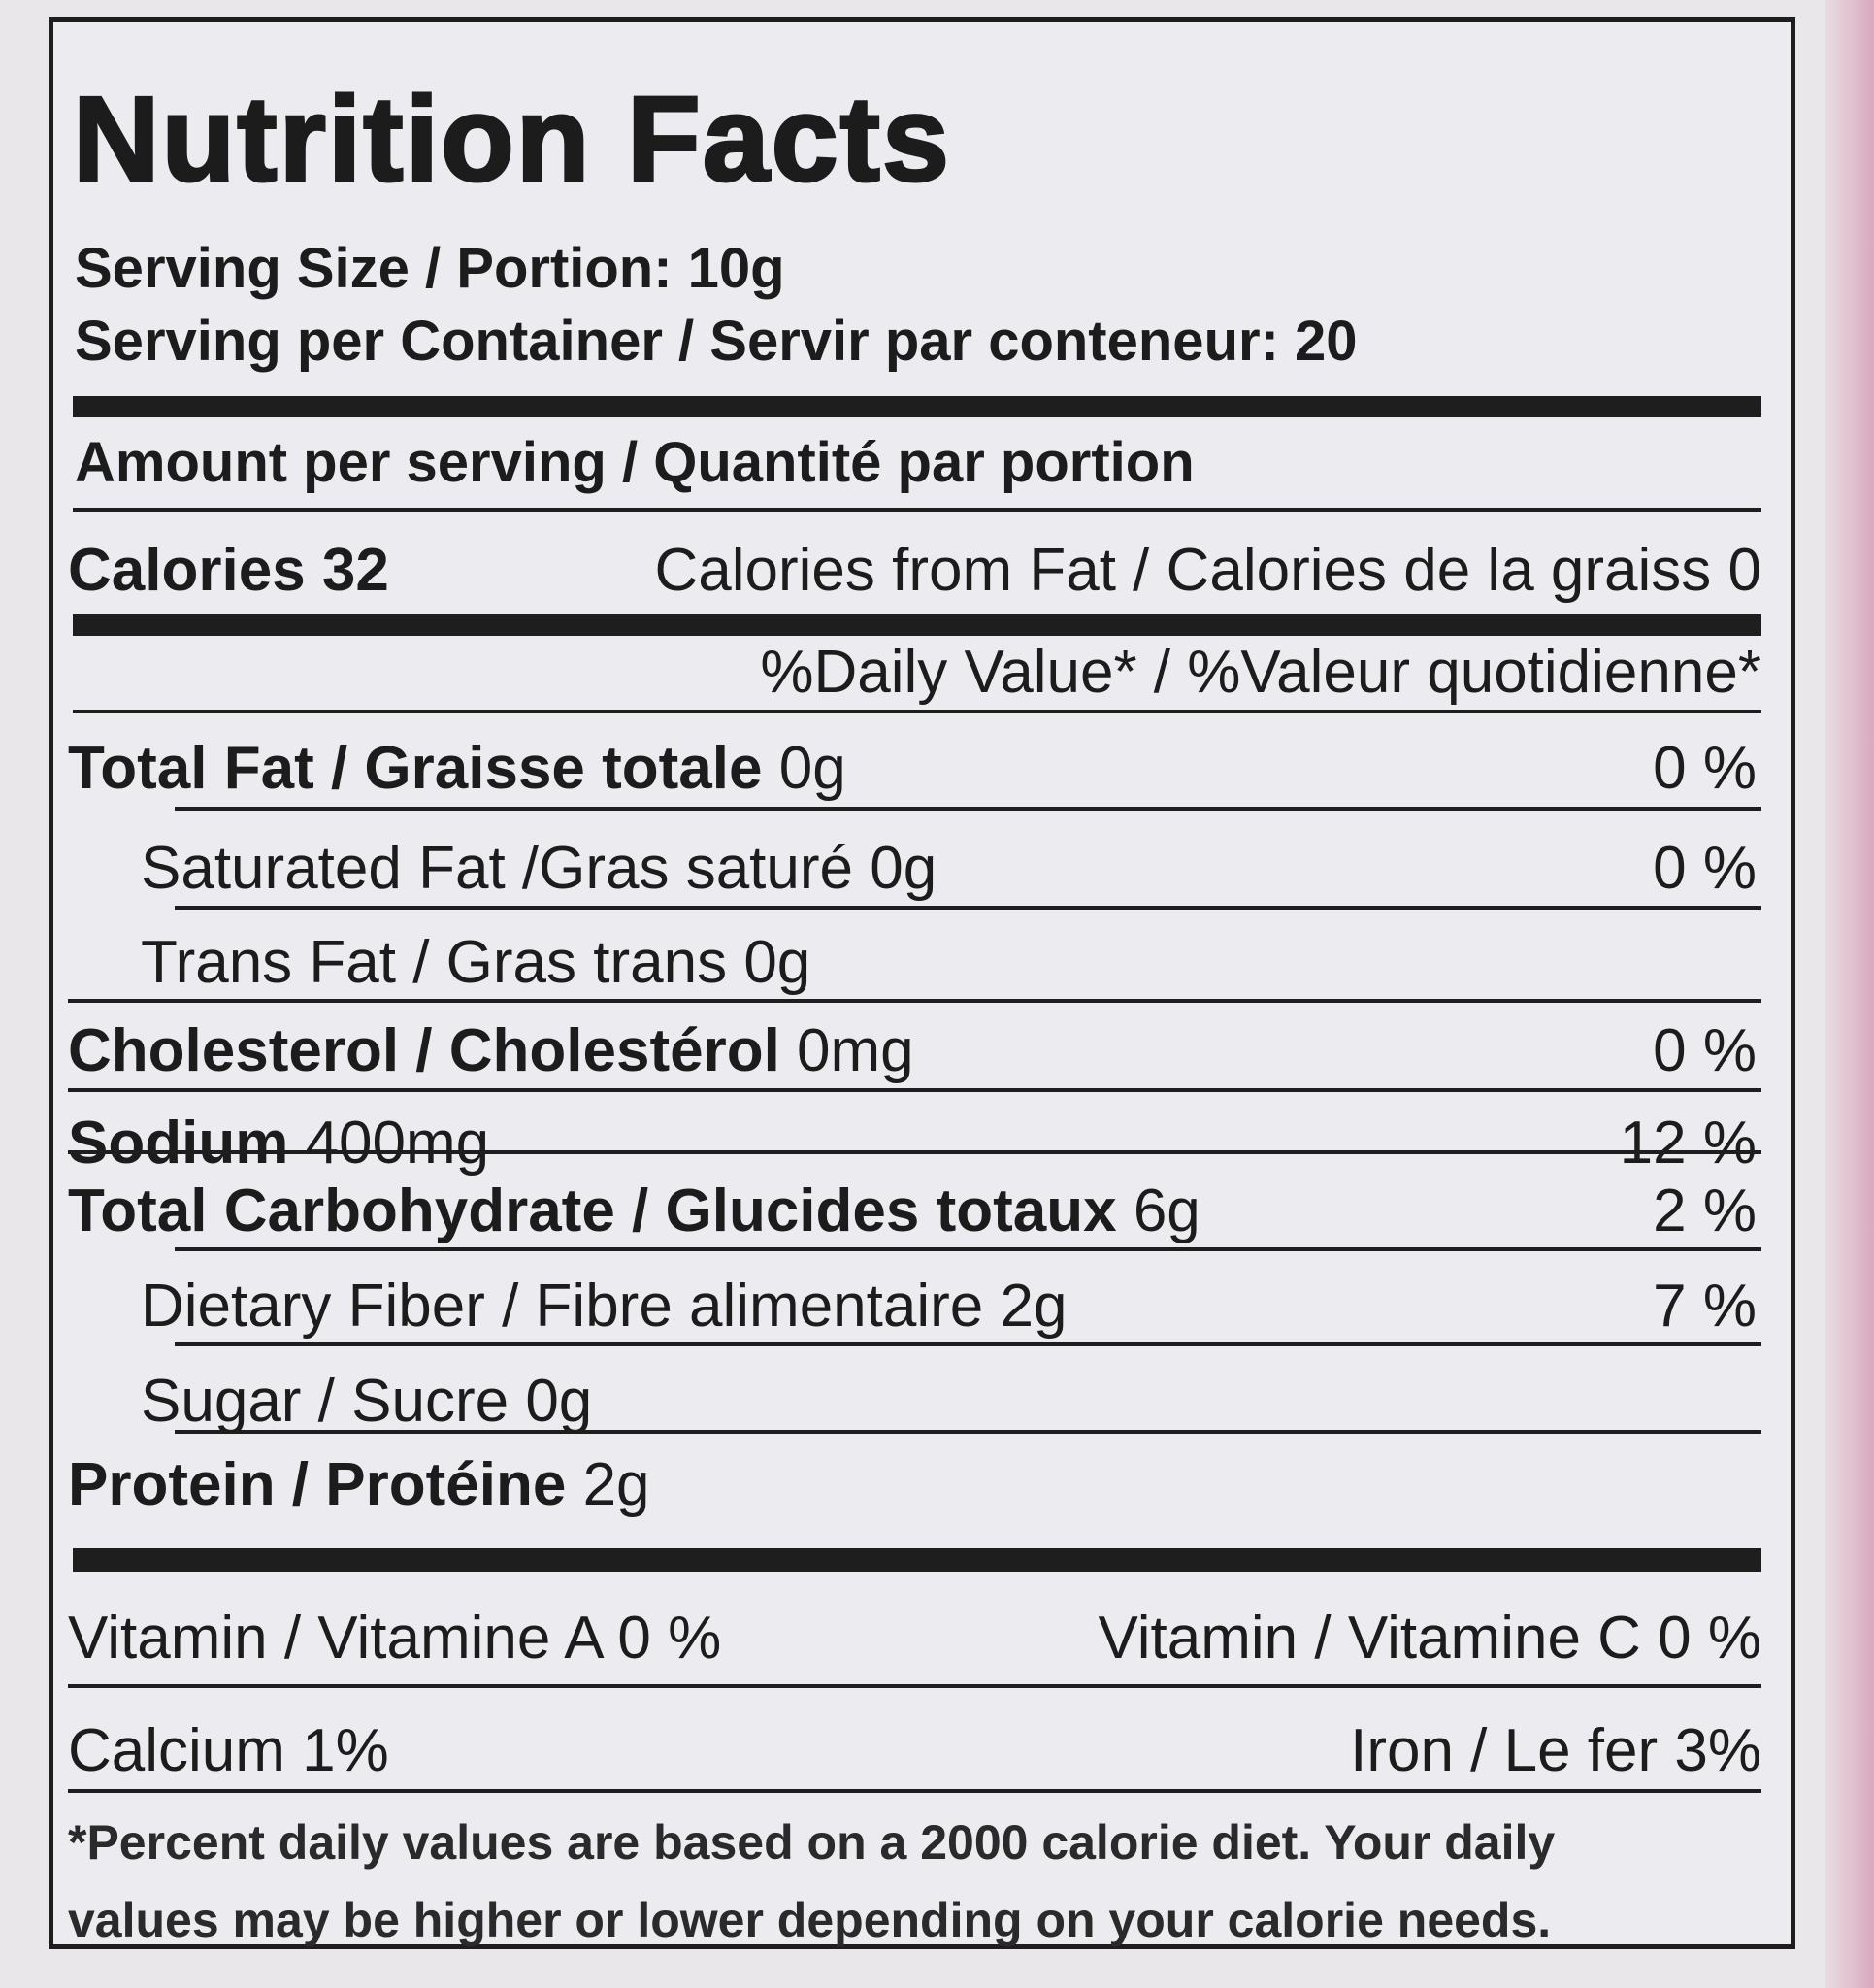  What do you see at coordinates (563, 1307) in the screenshot?
I see `nutrient-label: Dietary Fiber / Fibre alimentaire` at bounding box center [563, 1307].